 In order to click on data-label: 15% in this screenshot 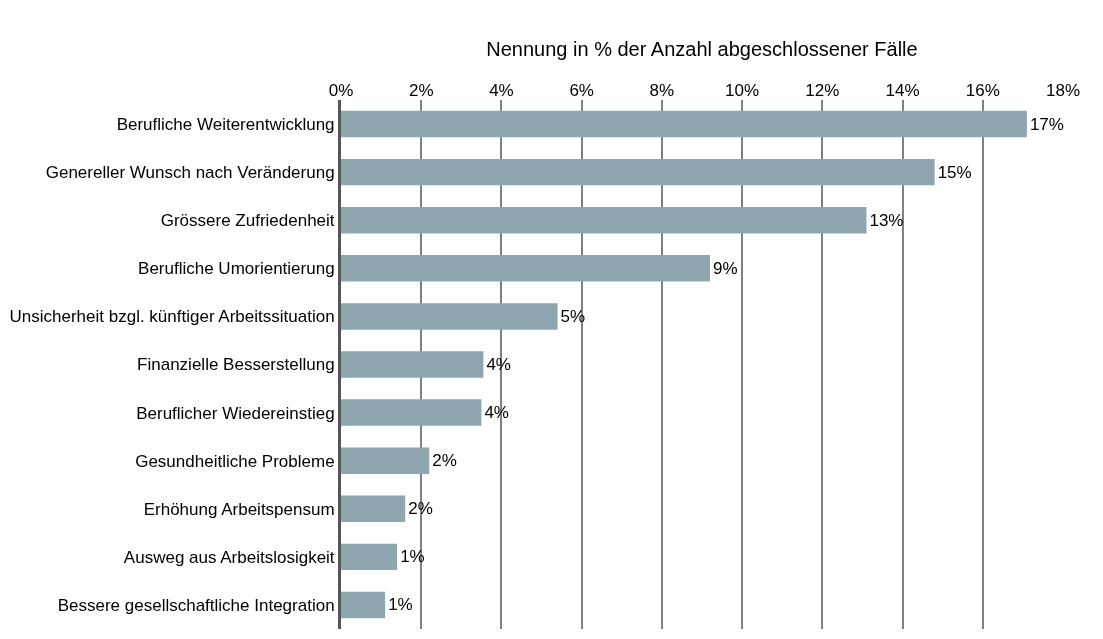, I will do `click(954, 172)`.